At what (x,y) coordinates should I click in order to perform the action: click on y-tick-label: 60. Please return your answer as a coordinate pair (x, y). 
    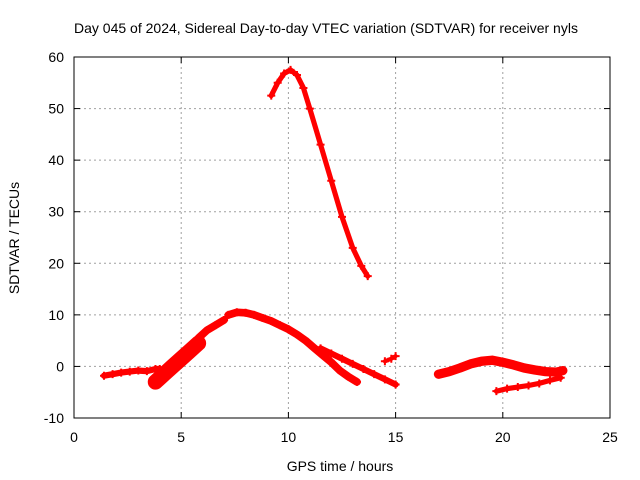
    Looking at the image, I should click on (56, 57).